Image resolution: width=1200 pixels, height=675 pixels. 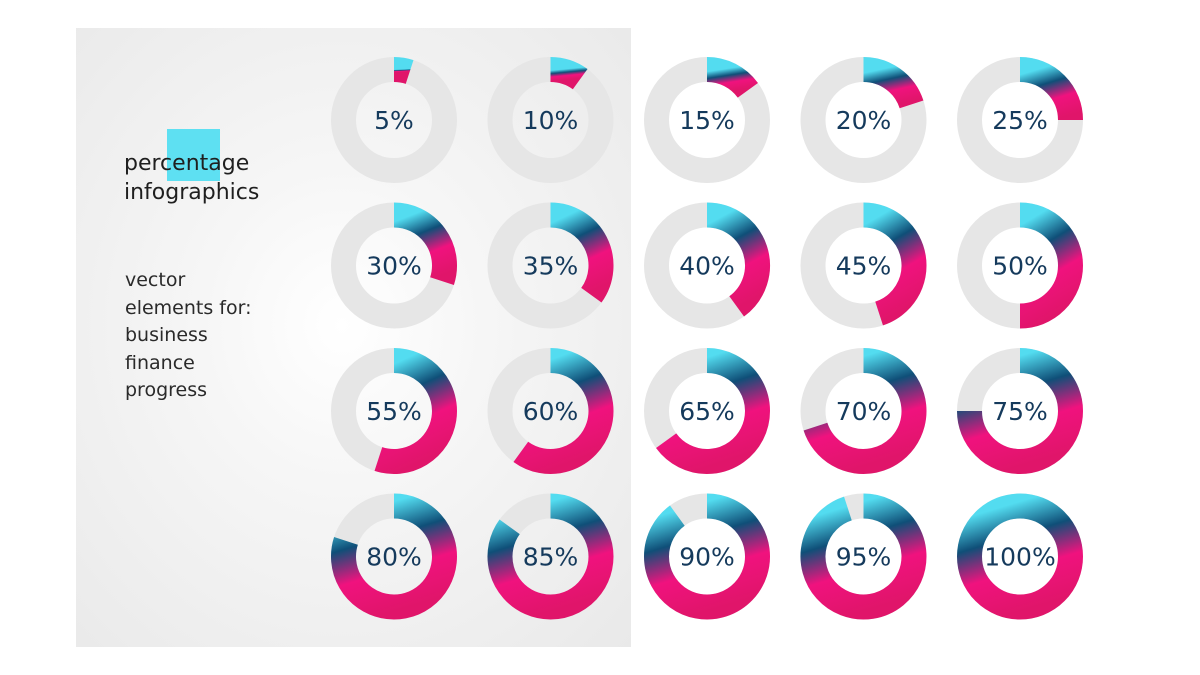 I want to click on subtitle-line: business, so click(x=166, y=335).